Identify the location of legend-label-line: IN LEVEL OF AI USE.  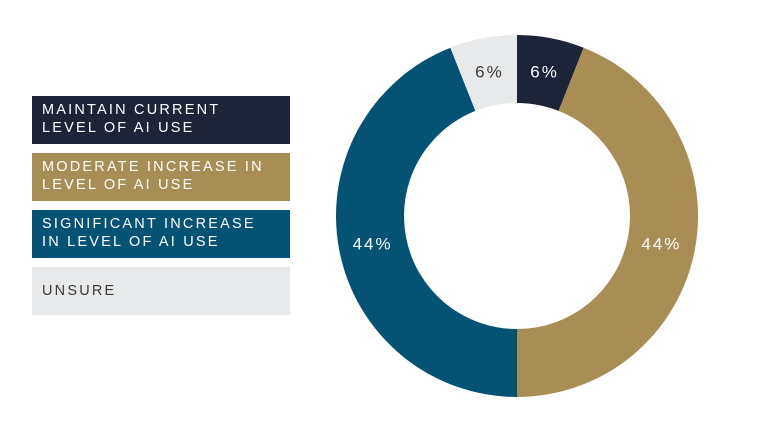
(131, 242).